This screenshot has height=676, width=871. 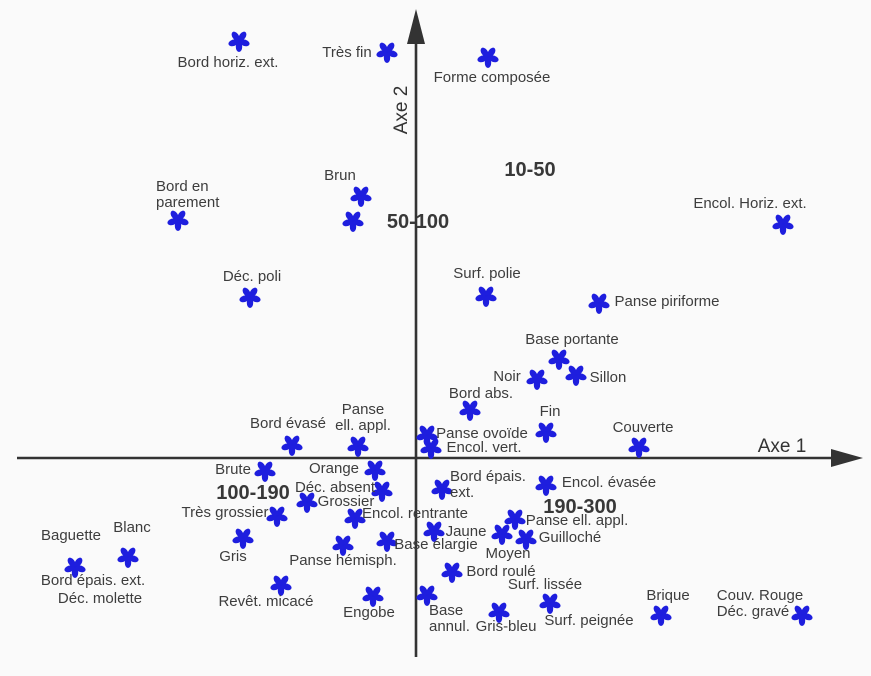 What do you see at coordinates (288, 423) in the screenshot?
I see `point-label: Bord évasé` at bounding box center [288, 423].